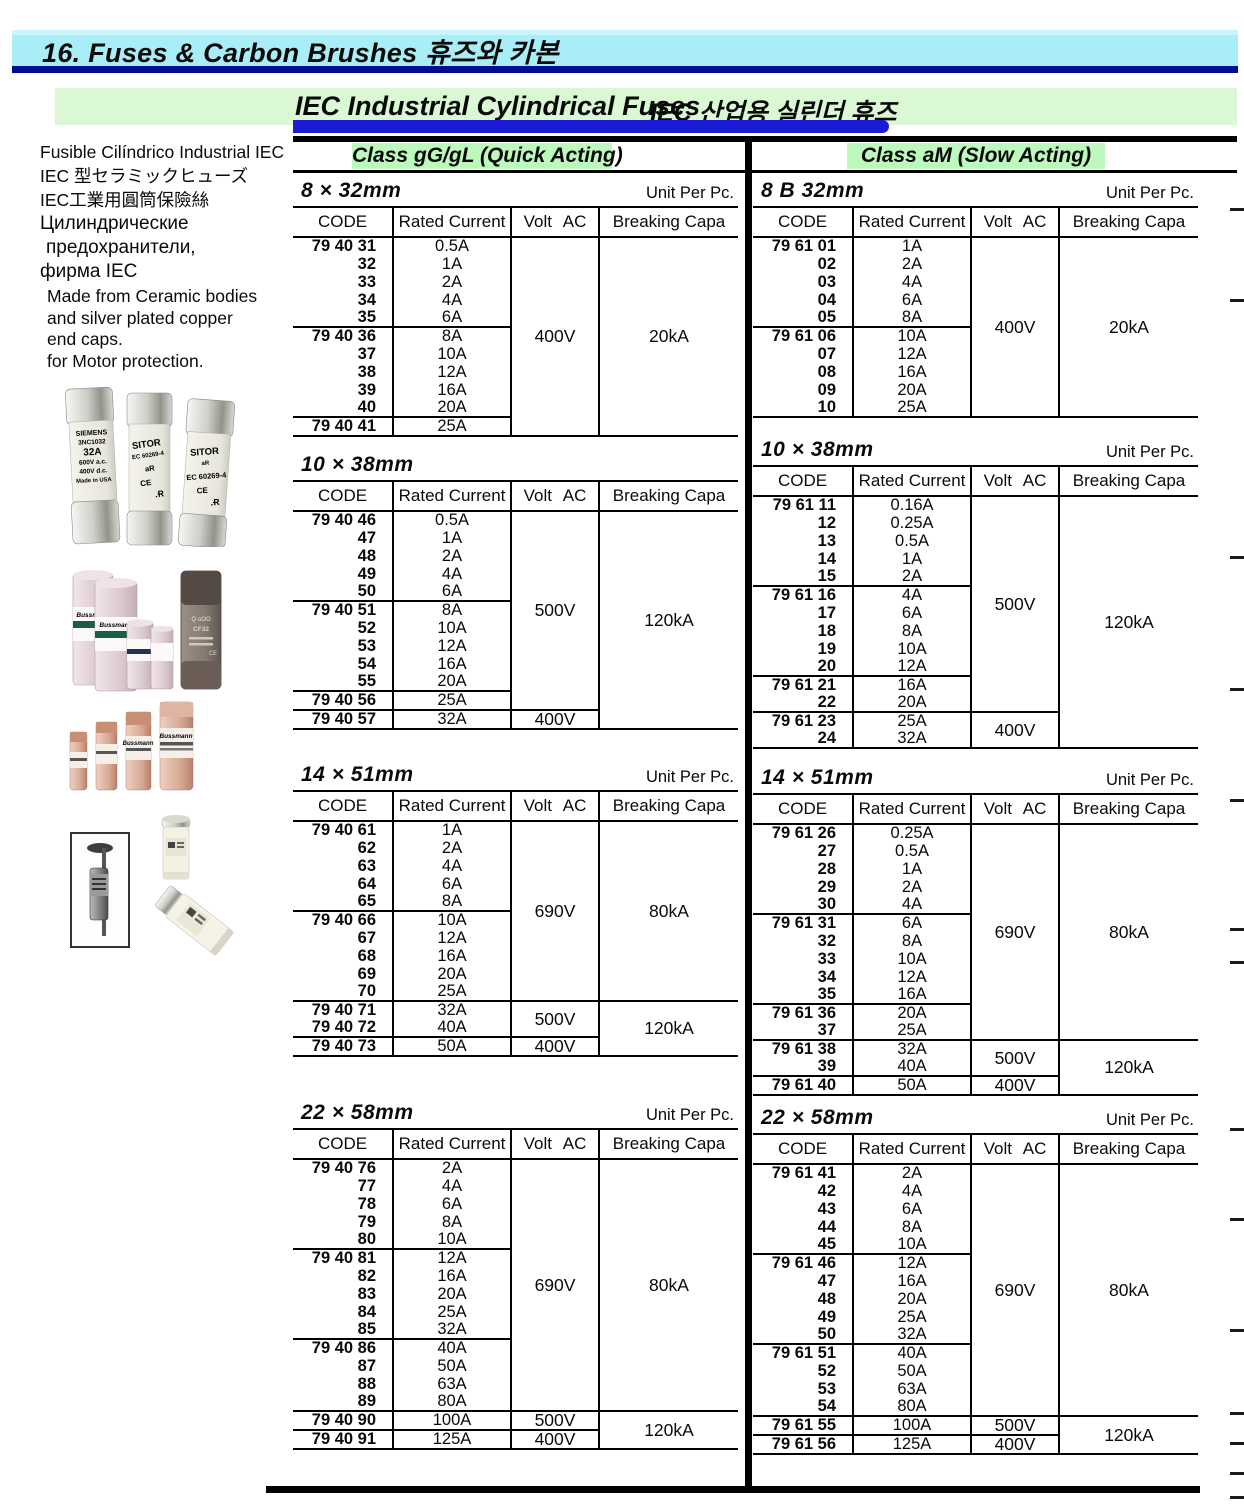 The height and width of the screenshot is (1504, 1244). Describe the element at coordinates (803, 1389) in the screenshot. I see `code-cell: 53` at that location.